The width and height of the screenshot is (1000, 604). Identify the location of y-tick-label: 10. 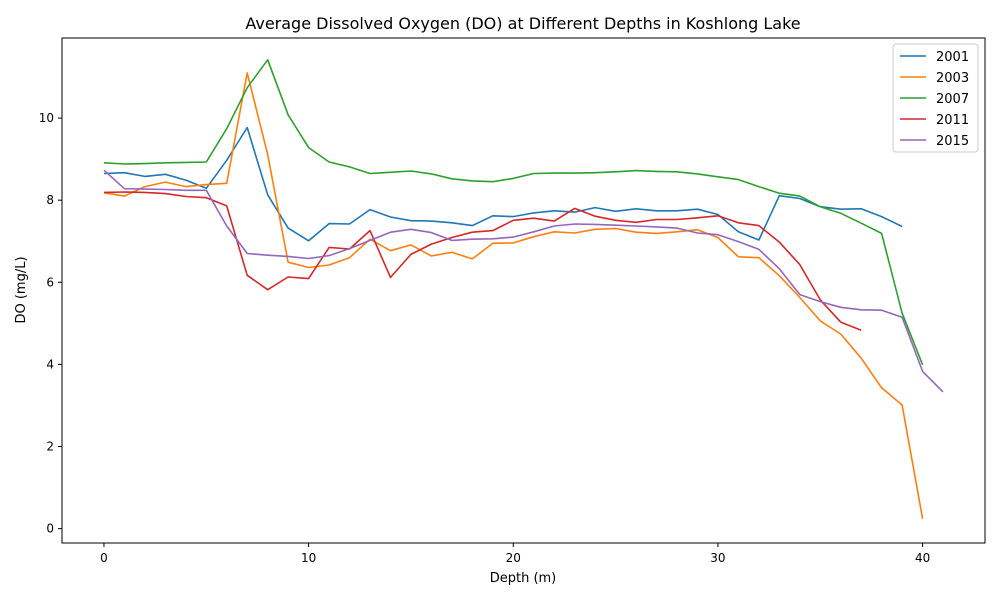
(46, 118).